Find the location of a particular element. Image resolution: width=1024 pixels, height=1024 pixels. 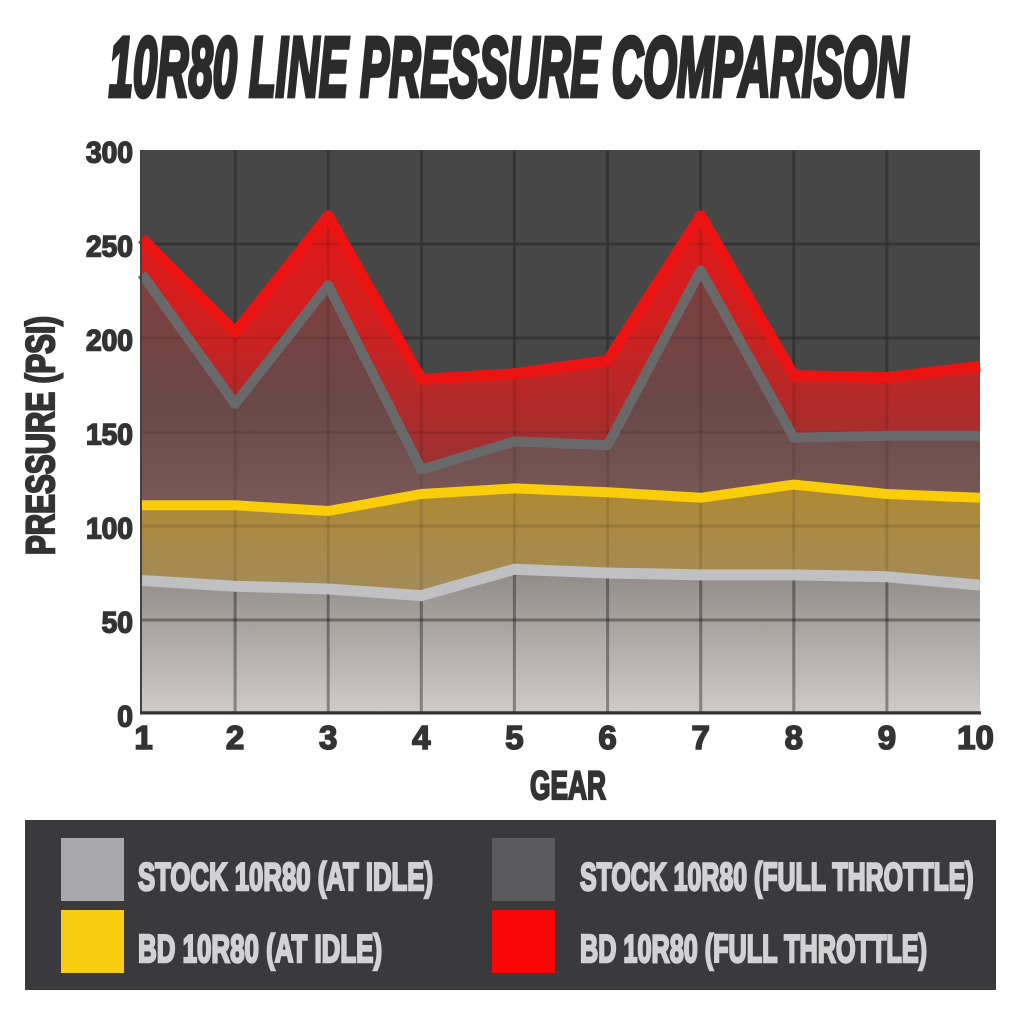

svg-text: 6 is located at coordinates (607, 737).